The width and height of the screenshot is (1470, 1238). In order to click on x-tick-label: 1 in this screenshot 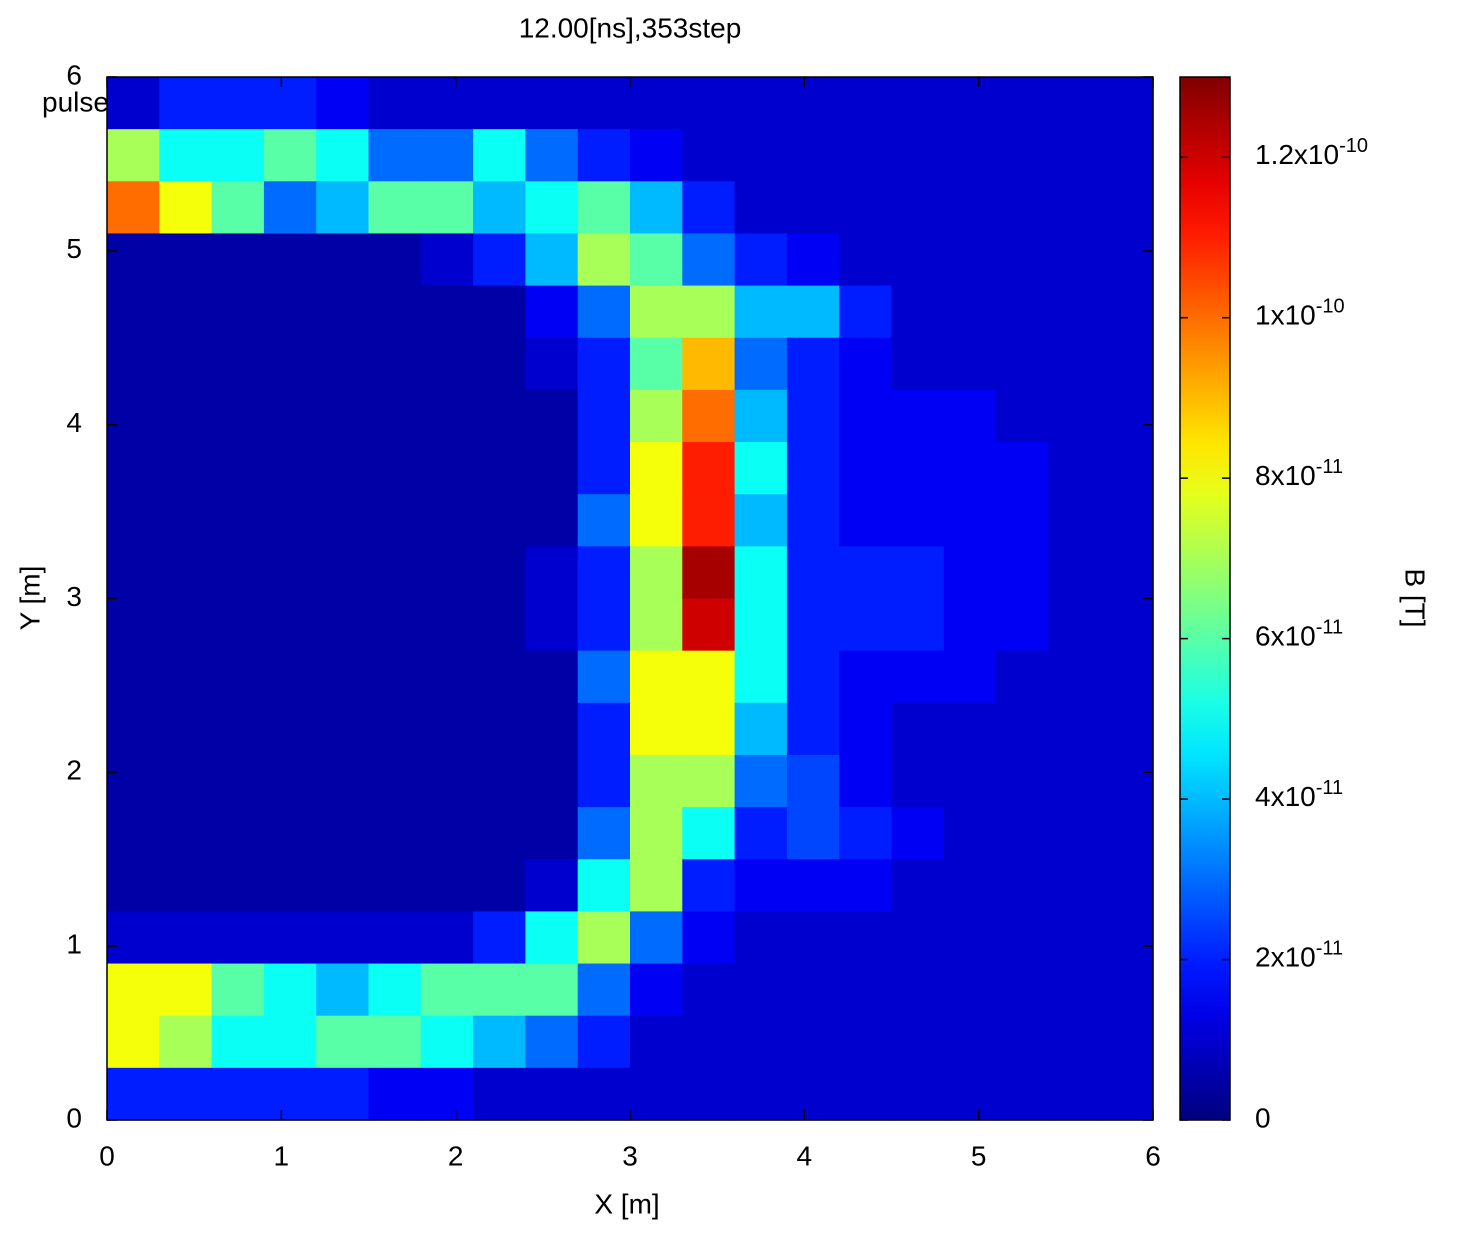, I will do `click(282, 1155)`.